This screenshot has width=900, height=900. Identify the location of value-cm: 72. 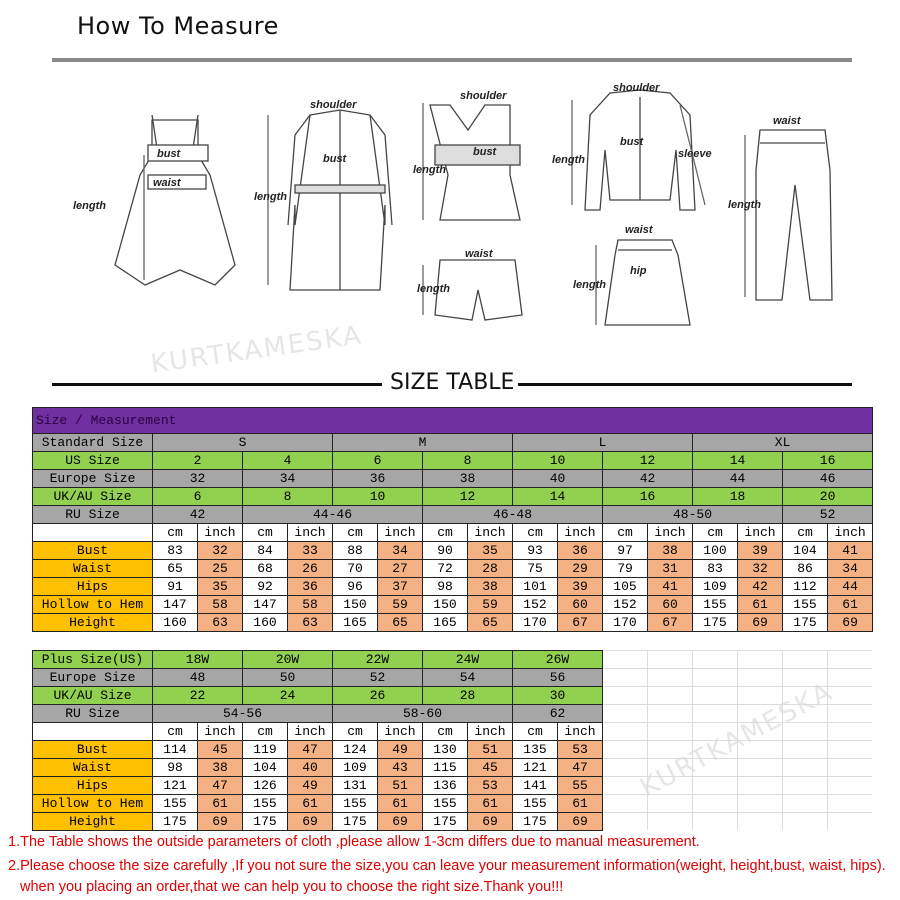
(445, 568).